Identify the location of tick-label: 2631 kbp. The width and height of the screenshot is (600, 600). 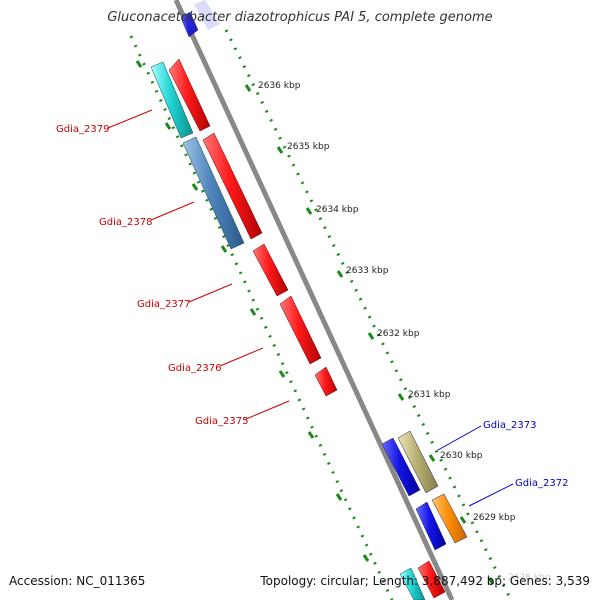
(429, 395).